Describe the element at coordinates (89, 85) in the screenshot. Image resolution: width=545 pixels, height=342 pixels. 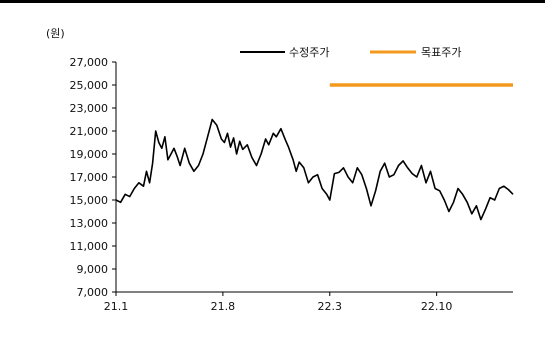
I see `y-tick-label: 25,000` at that location.